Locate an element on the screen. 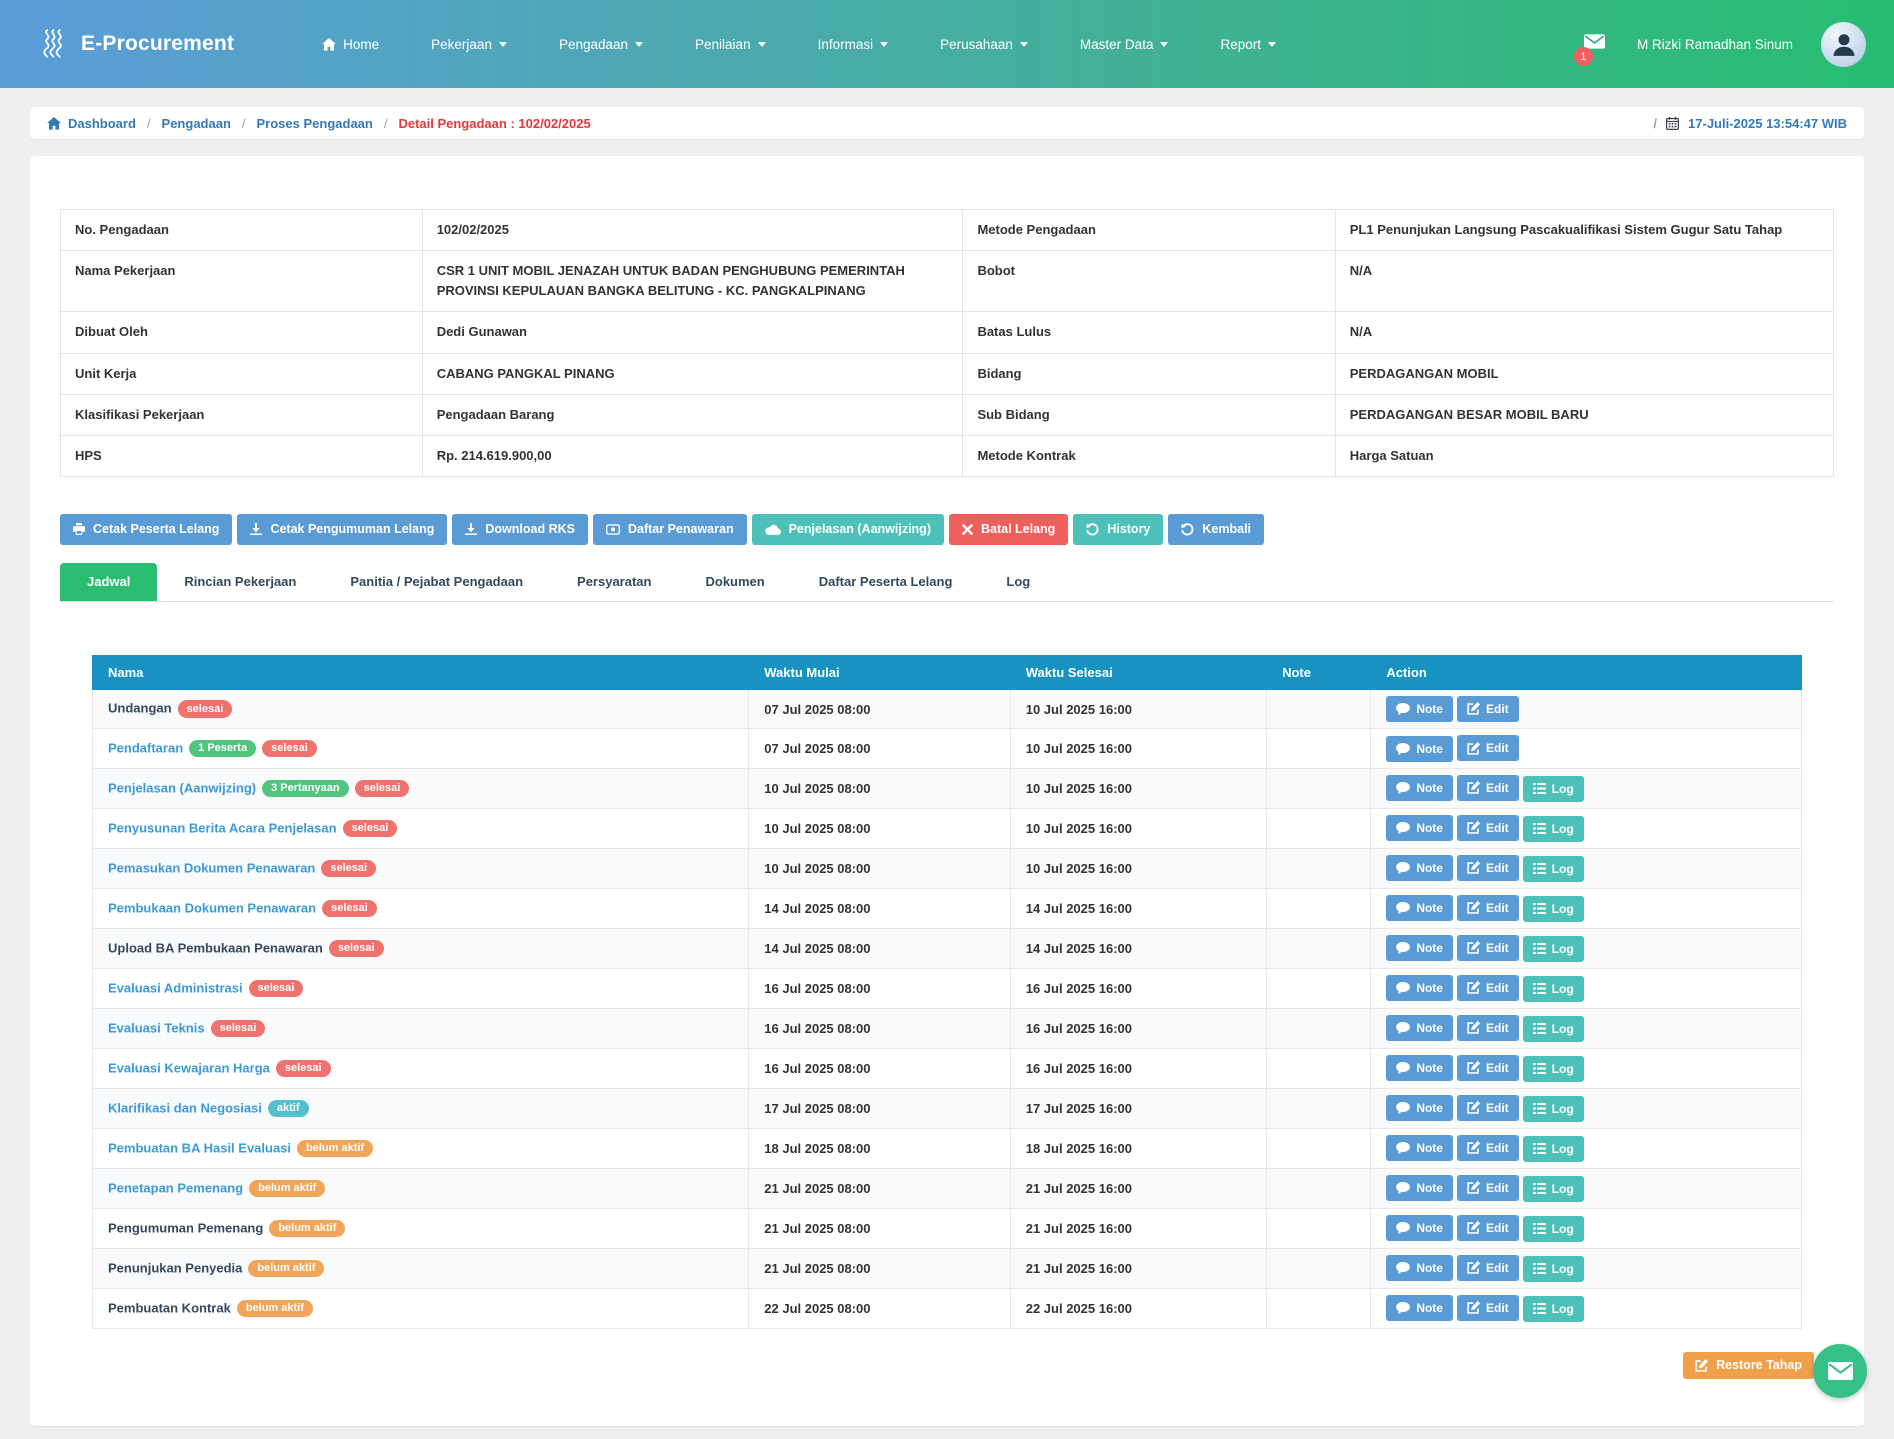 The height and width of the screenshot is (1439, 1894). end-time-cell: 22 Jul 2025 16:00 is located at coordinates (1138, 1308).